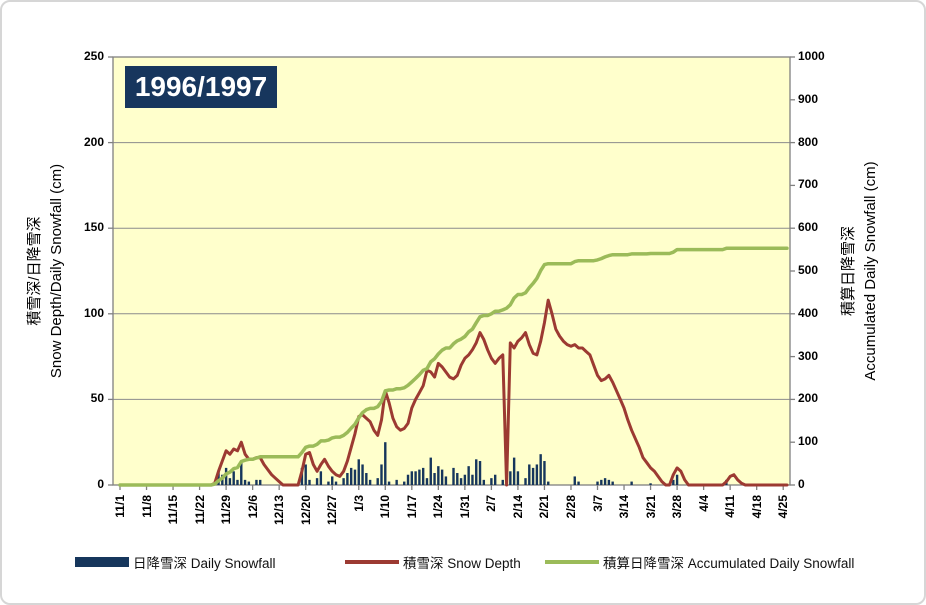 This screenshot has width=926, height=605. What do you see at coordinates (56, 271) in the screenshot?
I see `left-axis-title-en: Snow Depth/Daily Snowfall (cm)` at bounding box center [56, 271].